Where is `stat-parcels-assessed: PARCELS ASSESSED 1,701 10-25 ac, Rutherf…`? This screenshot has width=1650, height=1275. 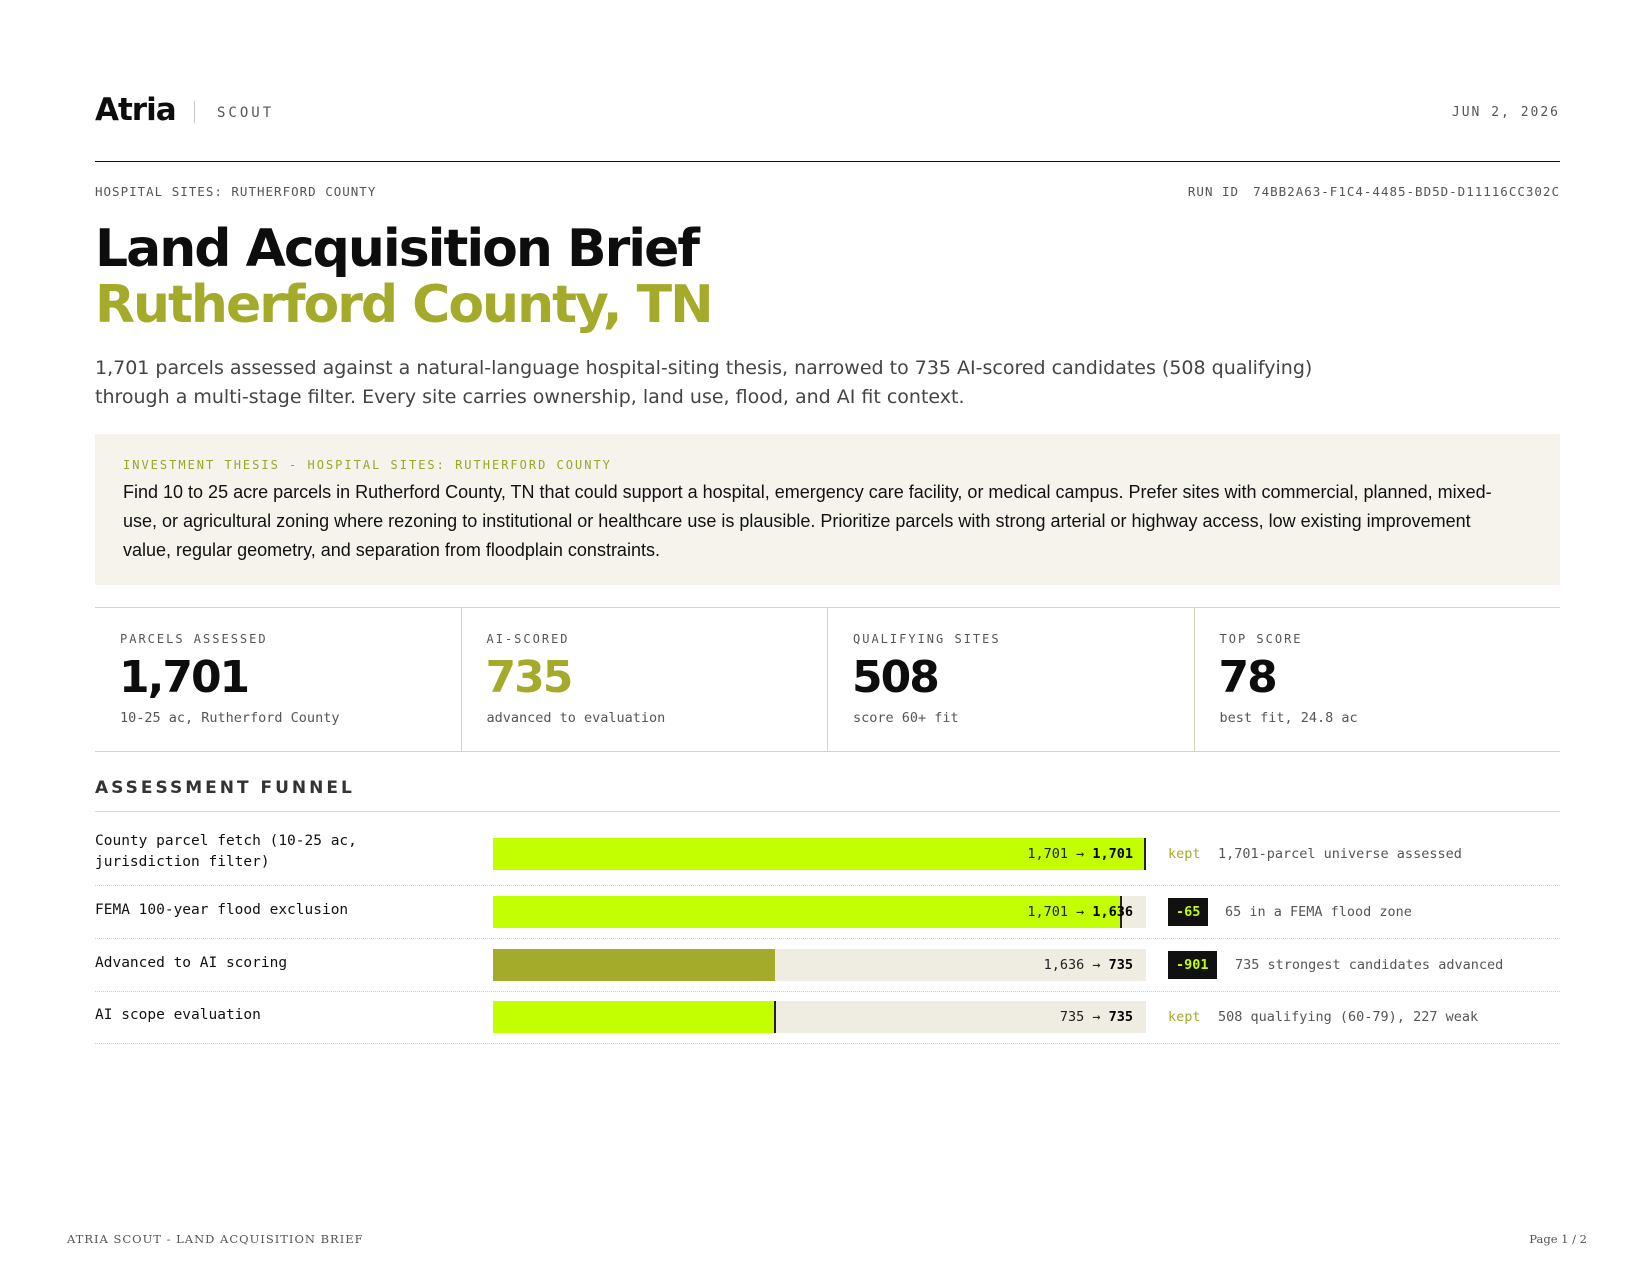 stat-parcels-assessed: PARCELS ASSESSED 1,701 10-25 ac, Rutherf… is located at coordinates (278, 679).